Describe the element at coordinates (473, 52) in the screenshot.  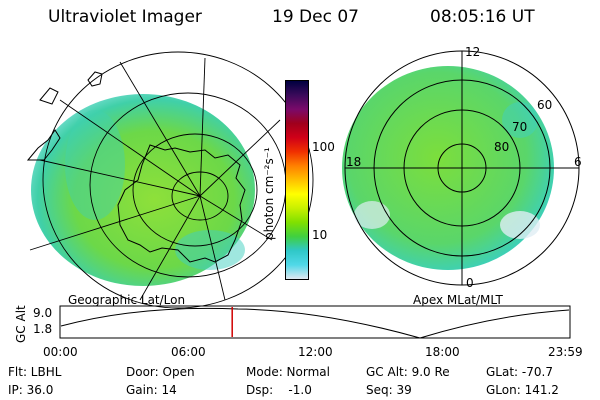
I see `mlt-label-12: 12` at that location.